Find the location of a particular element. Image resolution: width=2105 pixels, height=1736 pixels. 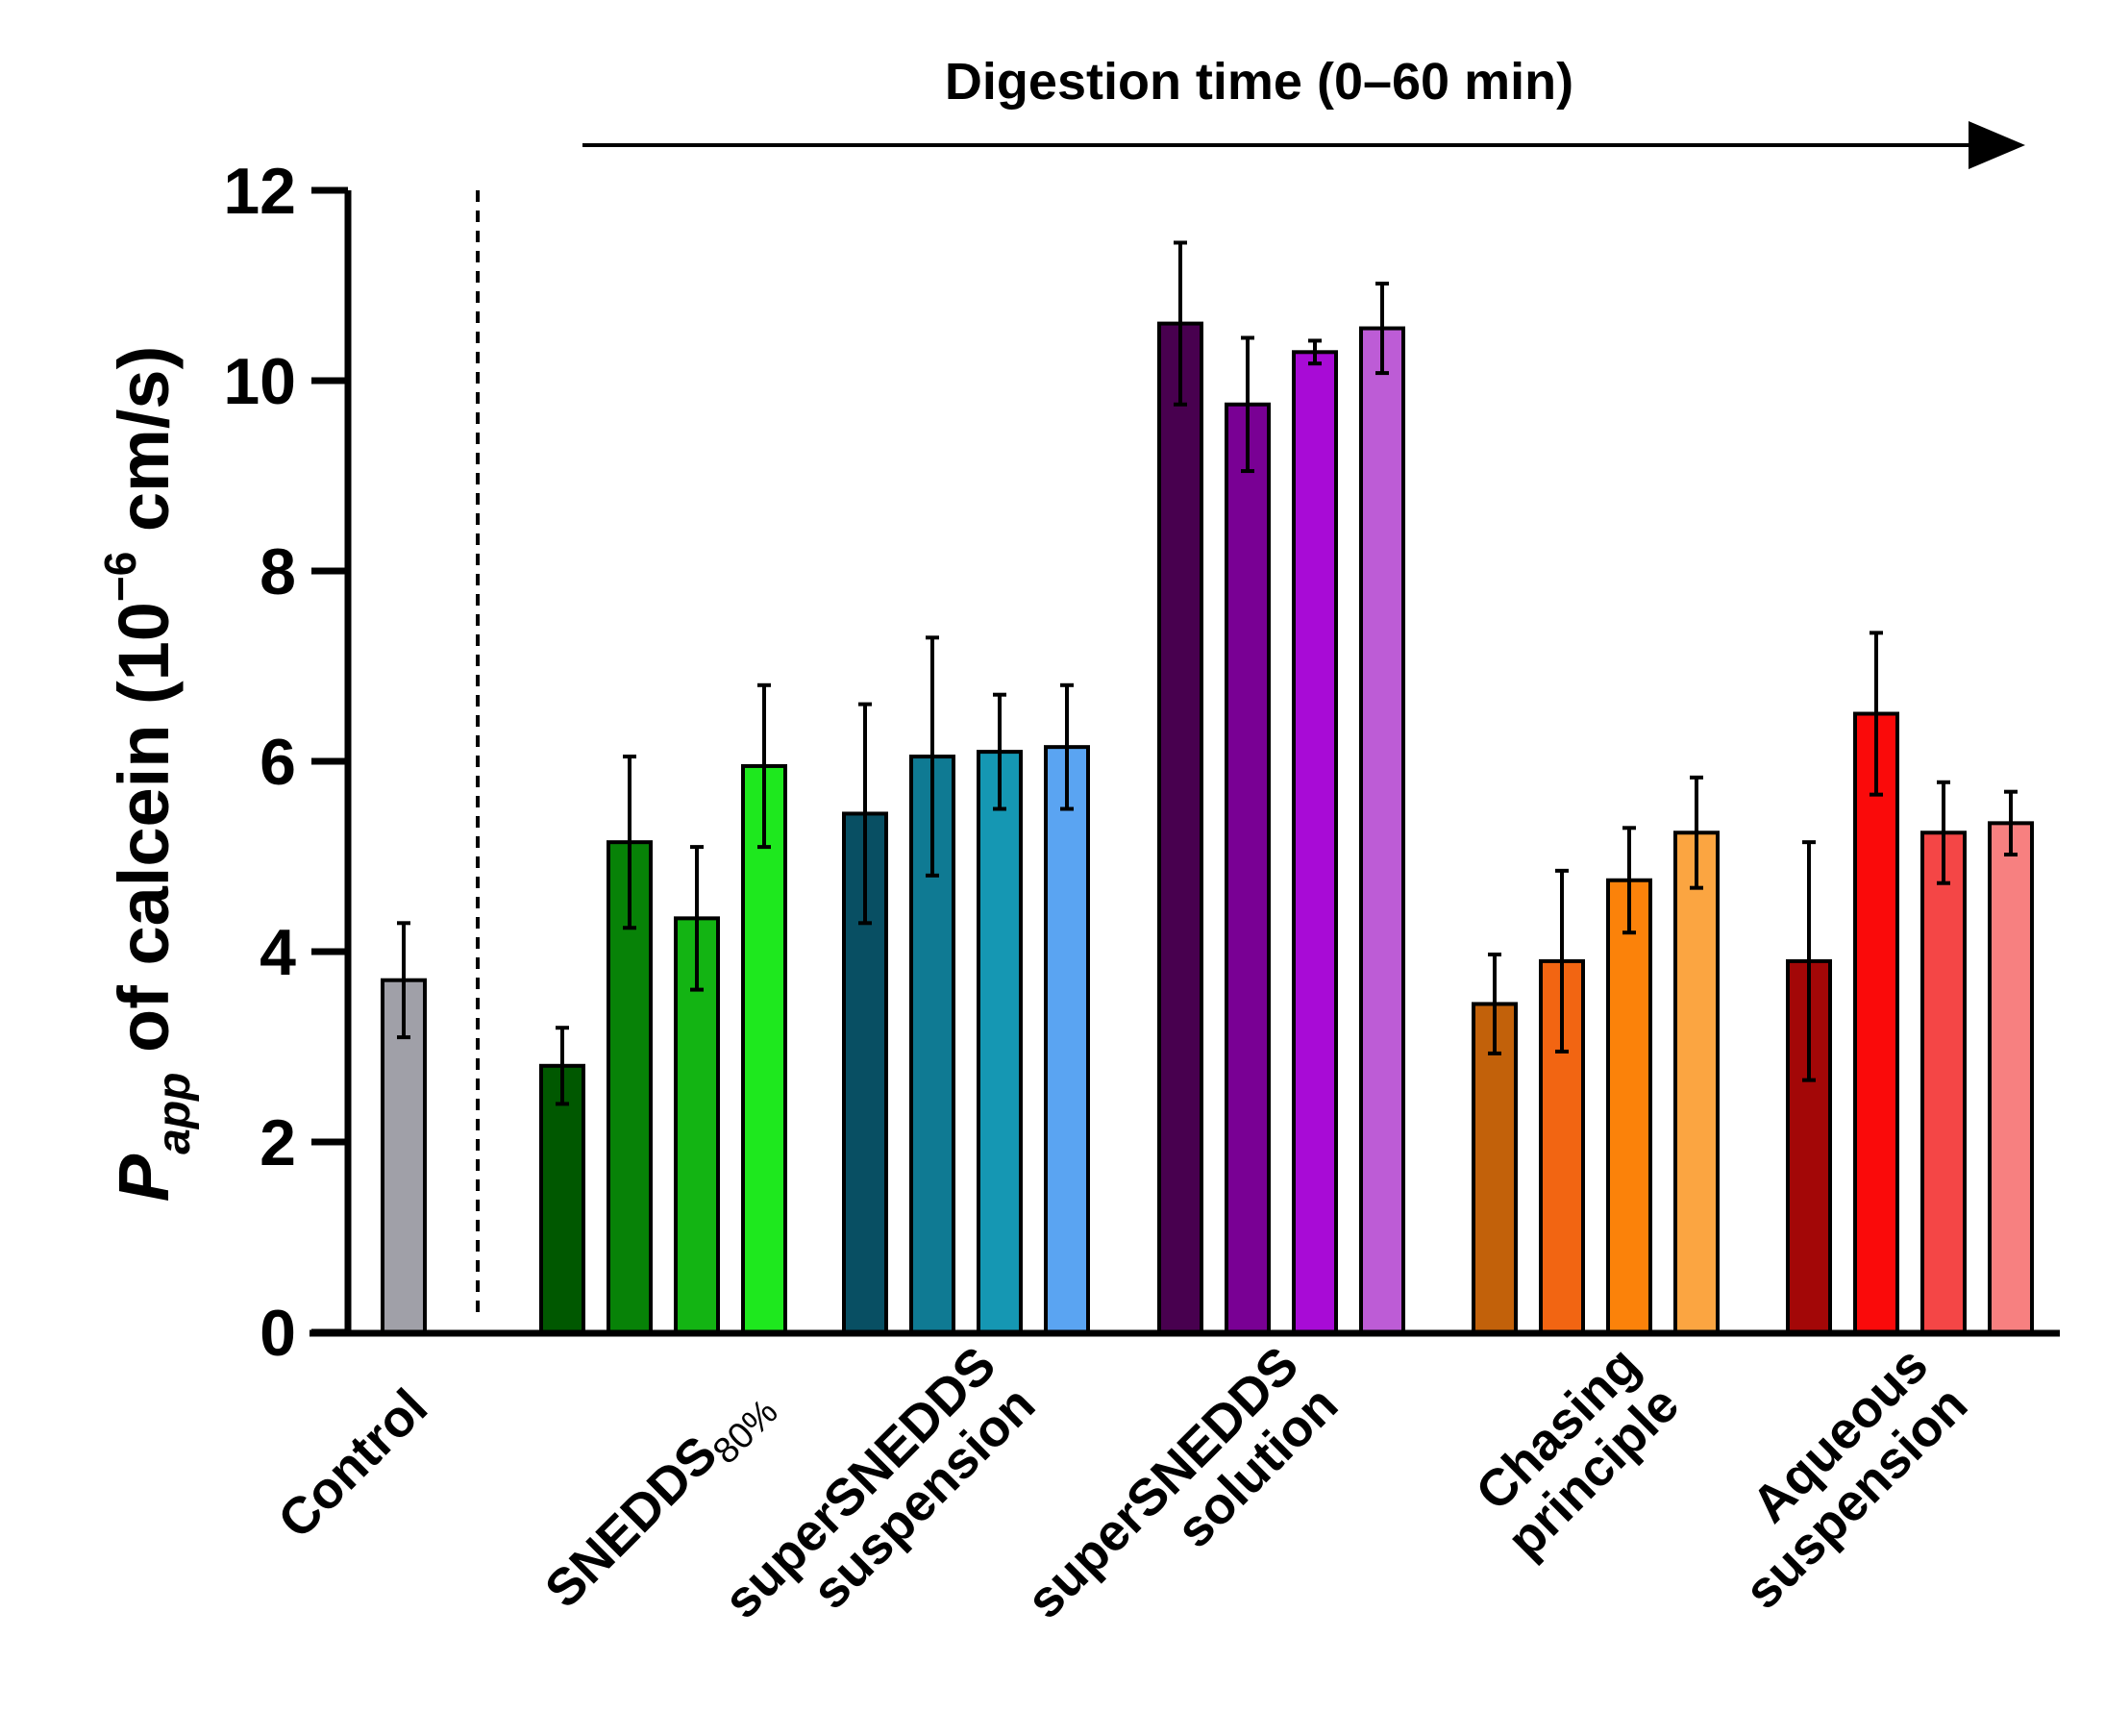

x-group-label-line: Control is located at coordinates (352, 1464).